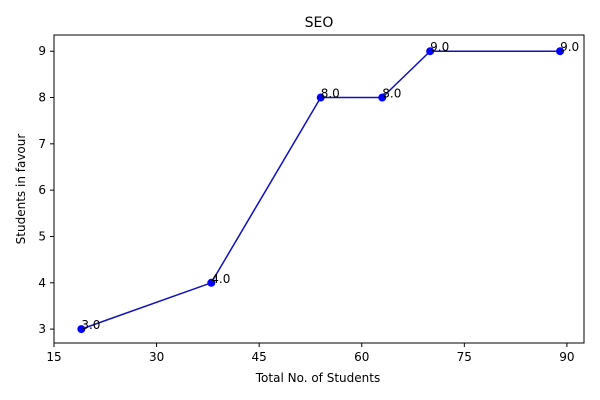 The image size is (600, 400). What do you see at coordinates (21, 189) in the screenshot?
I see `y-axis-label: Students in favour` at bounding box center [21, 189].